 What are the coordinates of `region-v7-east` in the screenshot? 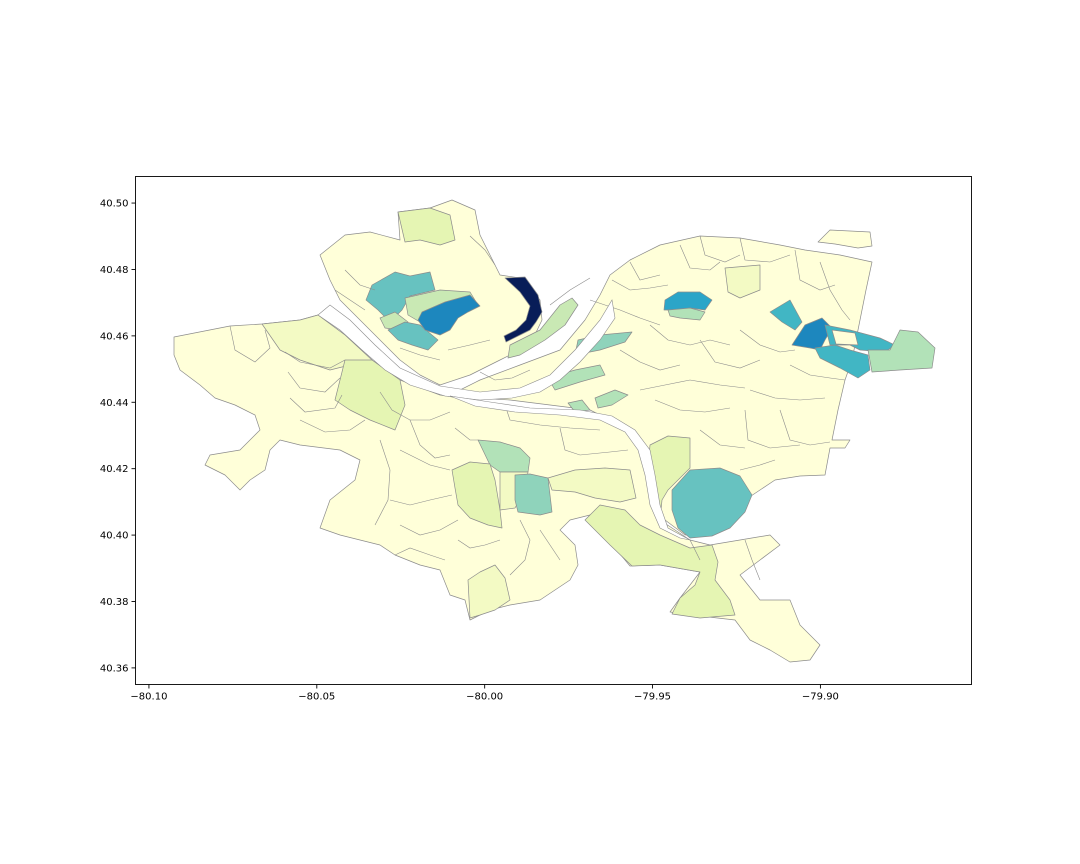 It's located at (786, 315).